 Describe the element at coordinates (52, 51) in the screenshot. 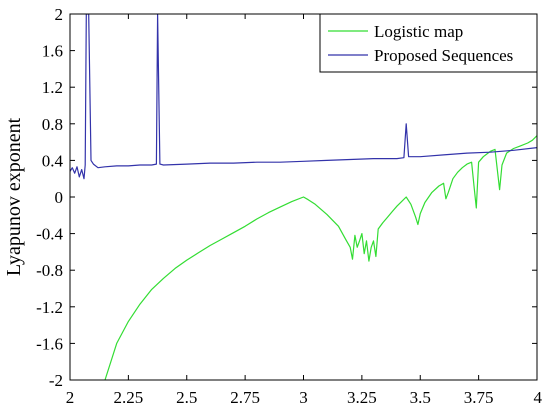

I see `y-tick-label: 1.6` at that location.